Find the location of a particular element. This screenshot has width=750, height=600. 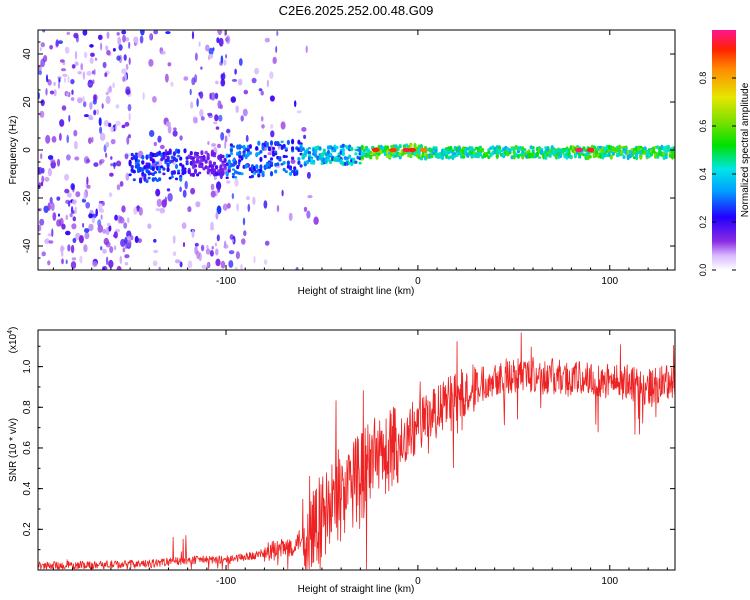

spectrogram-x-tick-label: 0 is located at coordinates (418, 281).